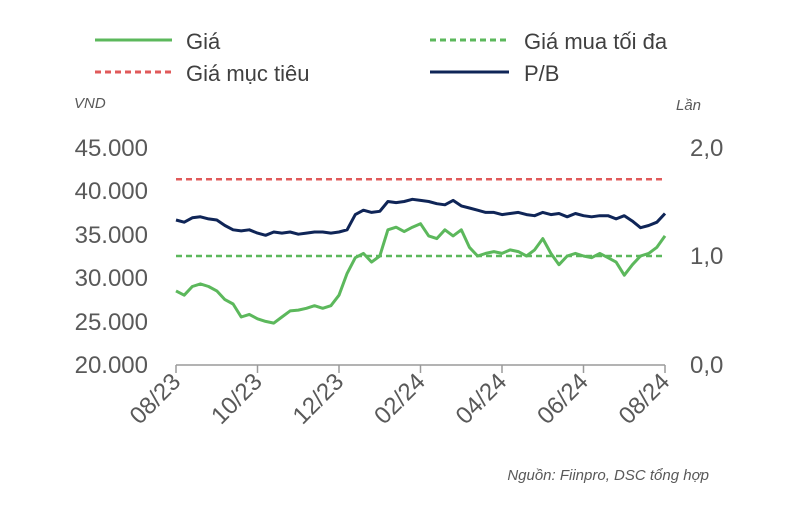 Image resolution: width=801 pixels, height=516 pixels. I want to click on legend-item-gia-muc-tieu: Giá mục tiêu, so click(202, 73).